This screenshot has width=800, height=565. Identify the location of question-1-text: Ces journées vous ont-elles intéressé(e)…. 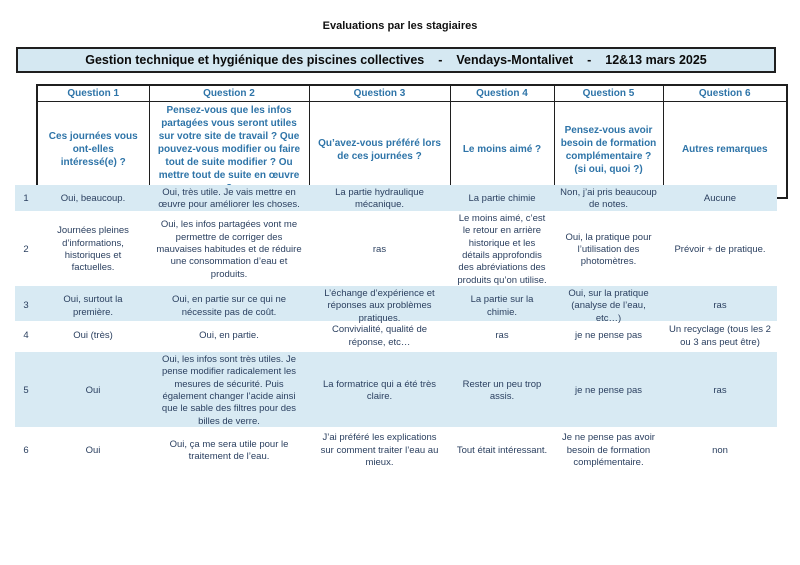
(93, 150).